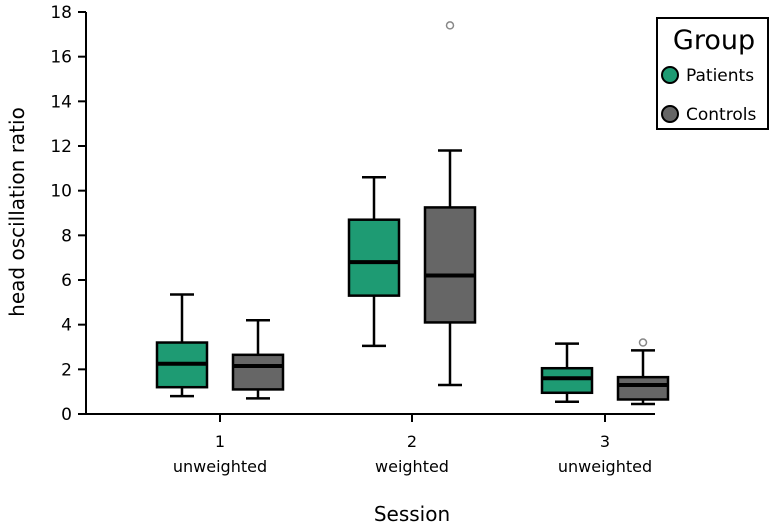  Describe the element at coordinates (61, 102) in the screenshot. I see `y-tick-label: 14` at that location.